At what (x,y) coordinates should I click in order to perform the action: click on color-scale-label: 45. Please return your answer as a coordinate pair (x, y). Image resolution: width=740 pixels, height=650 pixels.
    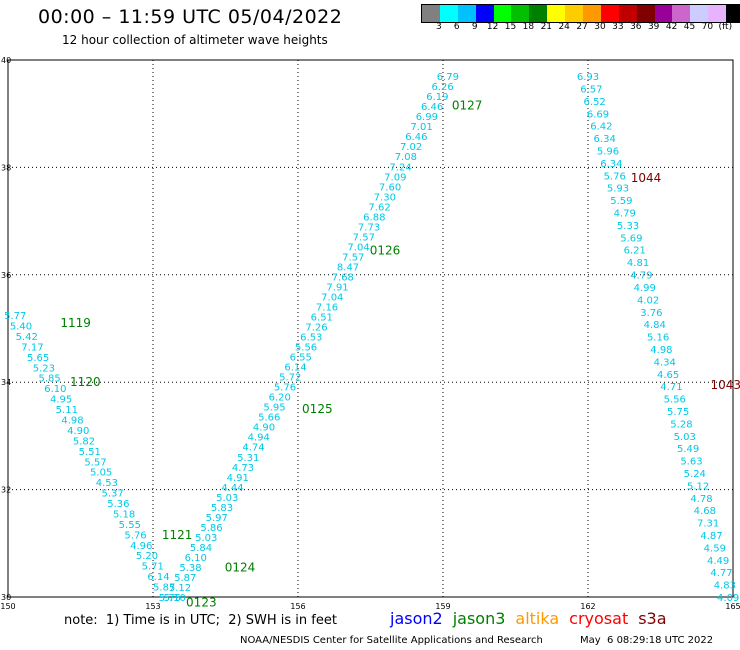
    Looking at the image, I should click on (689, 27).